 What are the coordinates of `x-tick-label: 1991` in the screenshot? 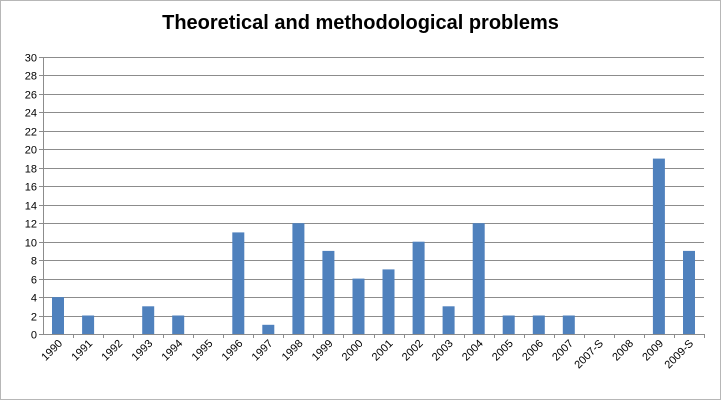 It's located at (82, 351).